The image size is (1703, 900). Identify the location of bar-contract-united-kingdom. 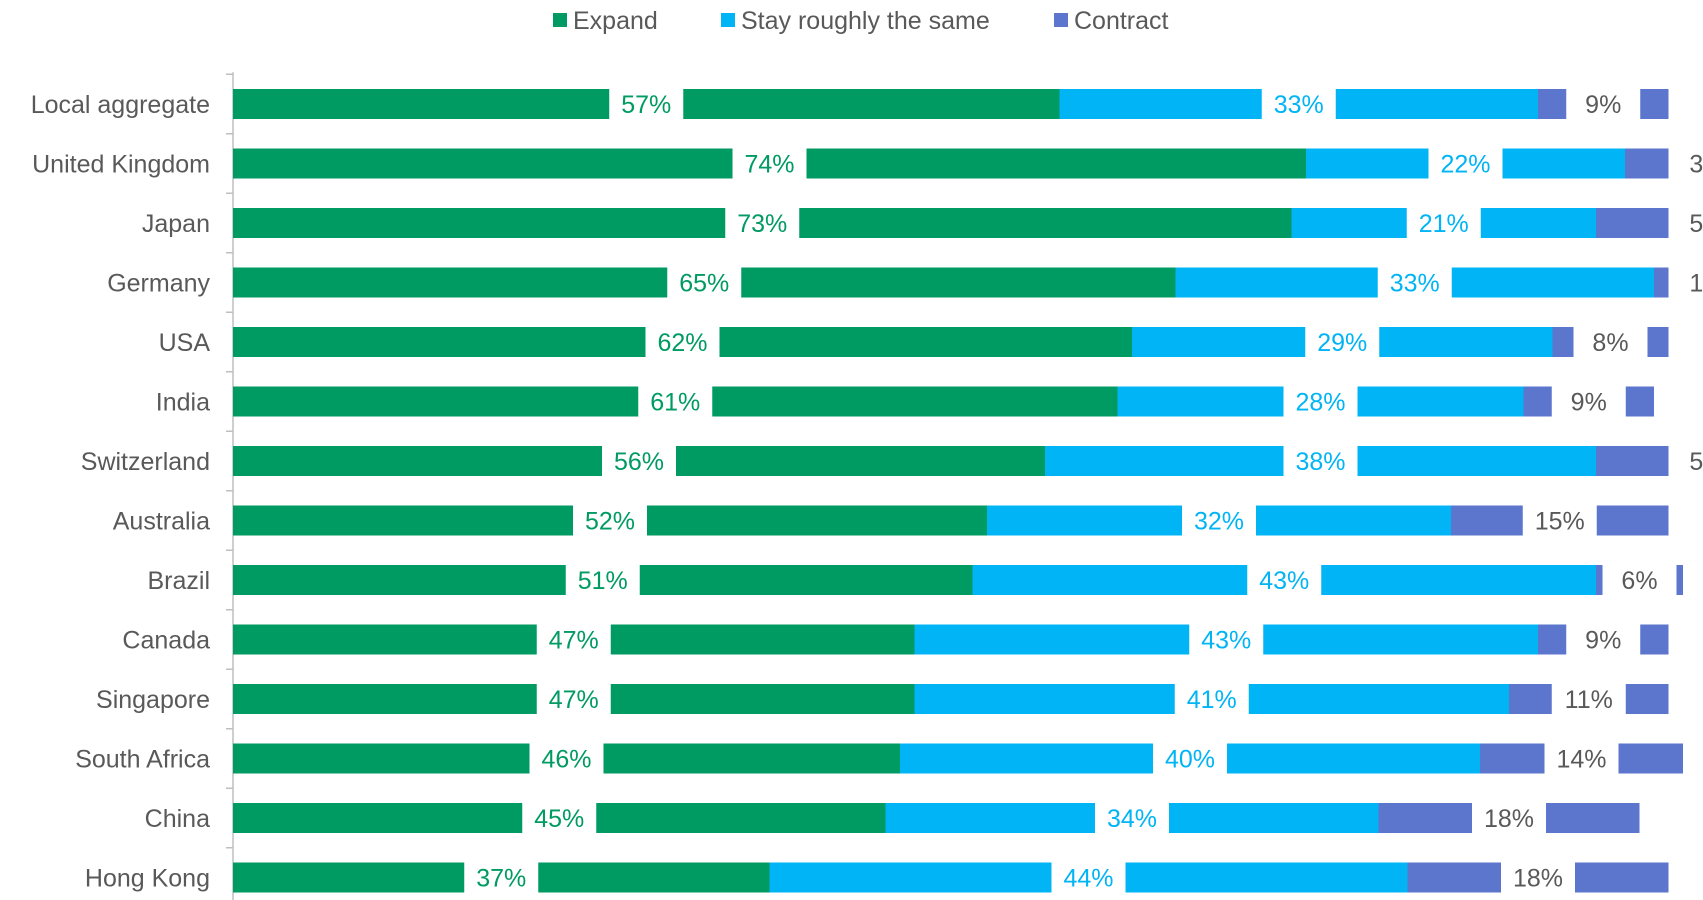
(1647, 163).